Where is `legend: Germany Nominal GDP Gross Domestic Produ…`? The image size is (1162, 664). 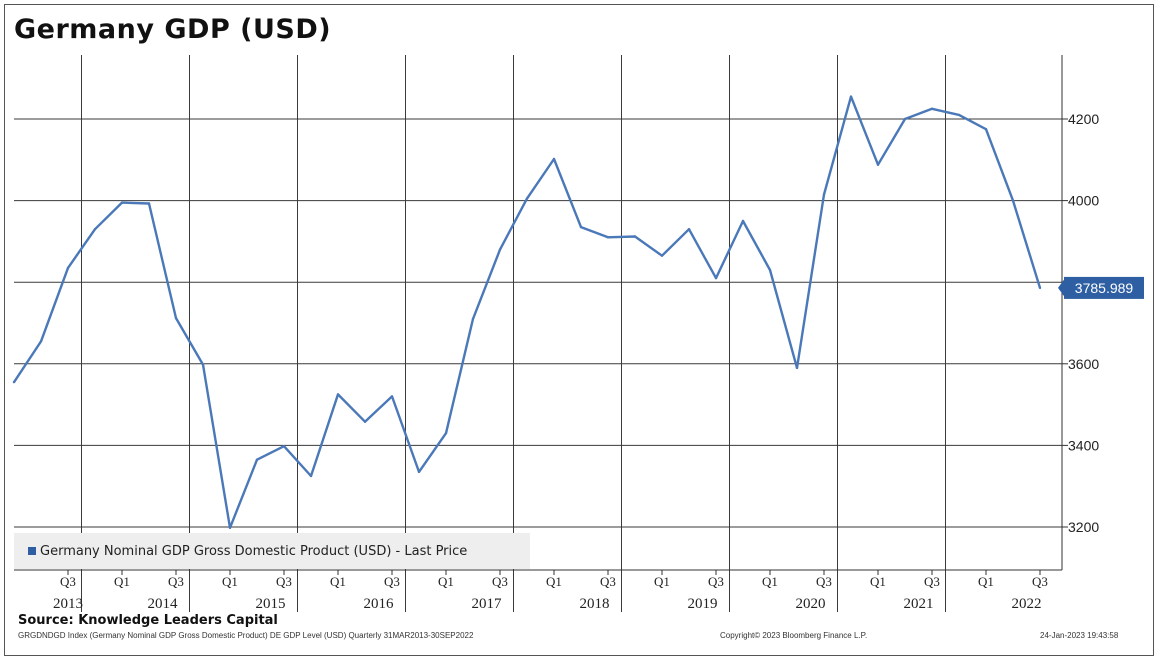 legend: Germany Nominal GDP Gross Domestic Produ… is located at coordinates (272, 551).